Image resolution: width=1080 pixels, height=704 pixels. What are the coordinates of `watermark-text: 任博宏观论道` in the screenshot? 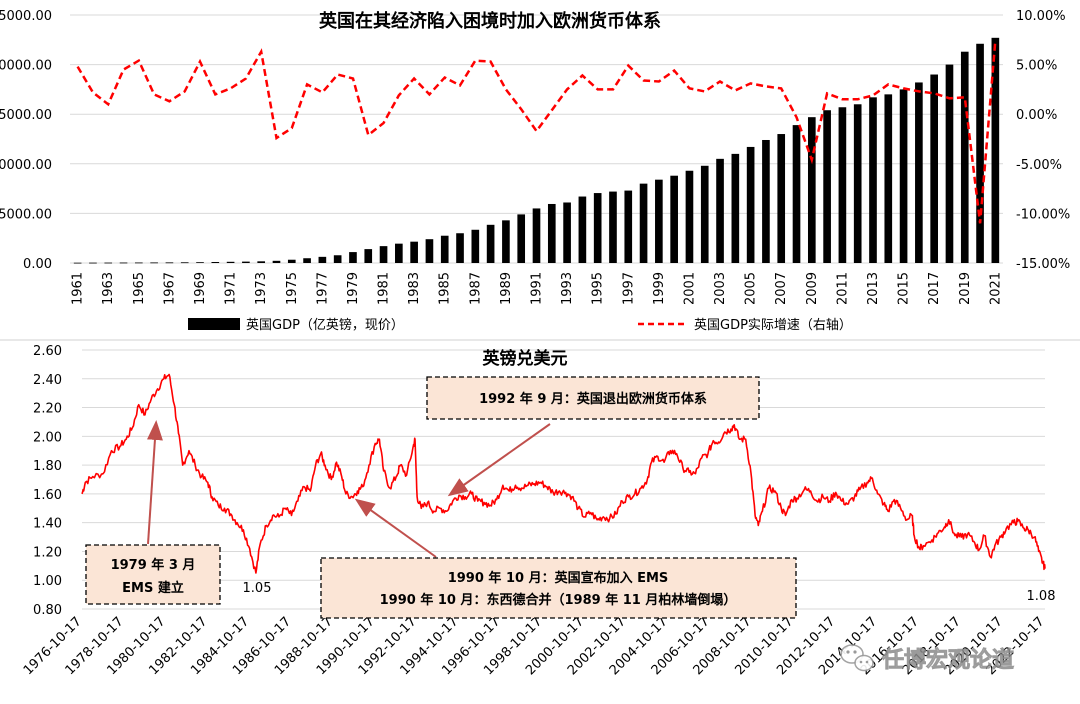 It's located at (947, 660).